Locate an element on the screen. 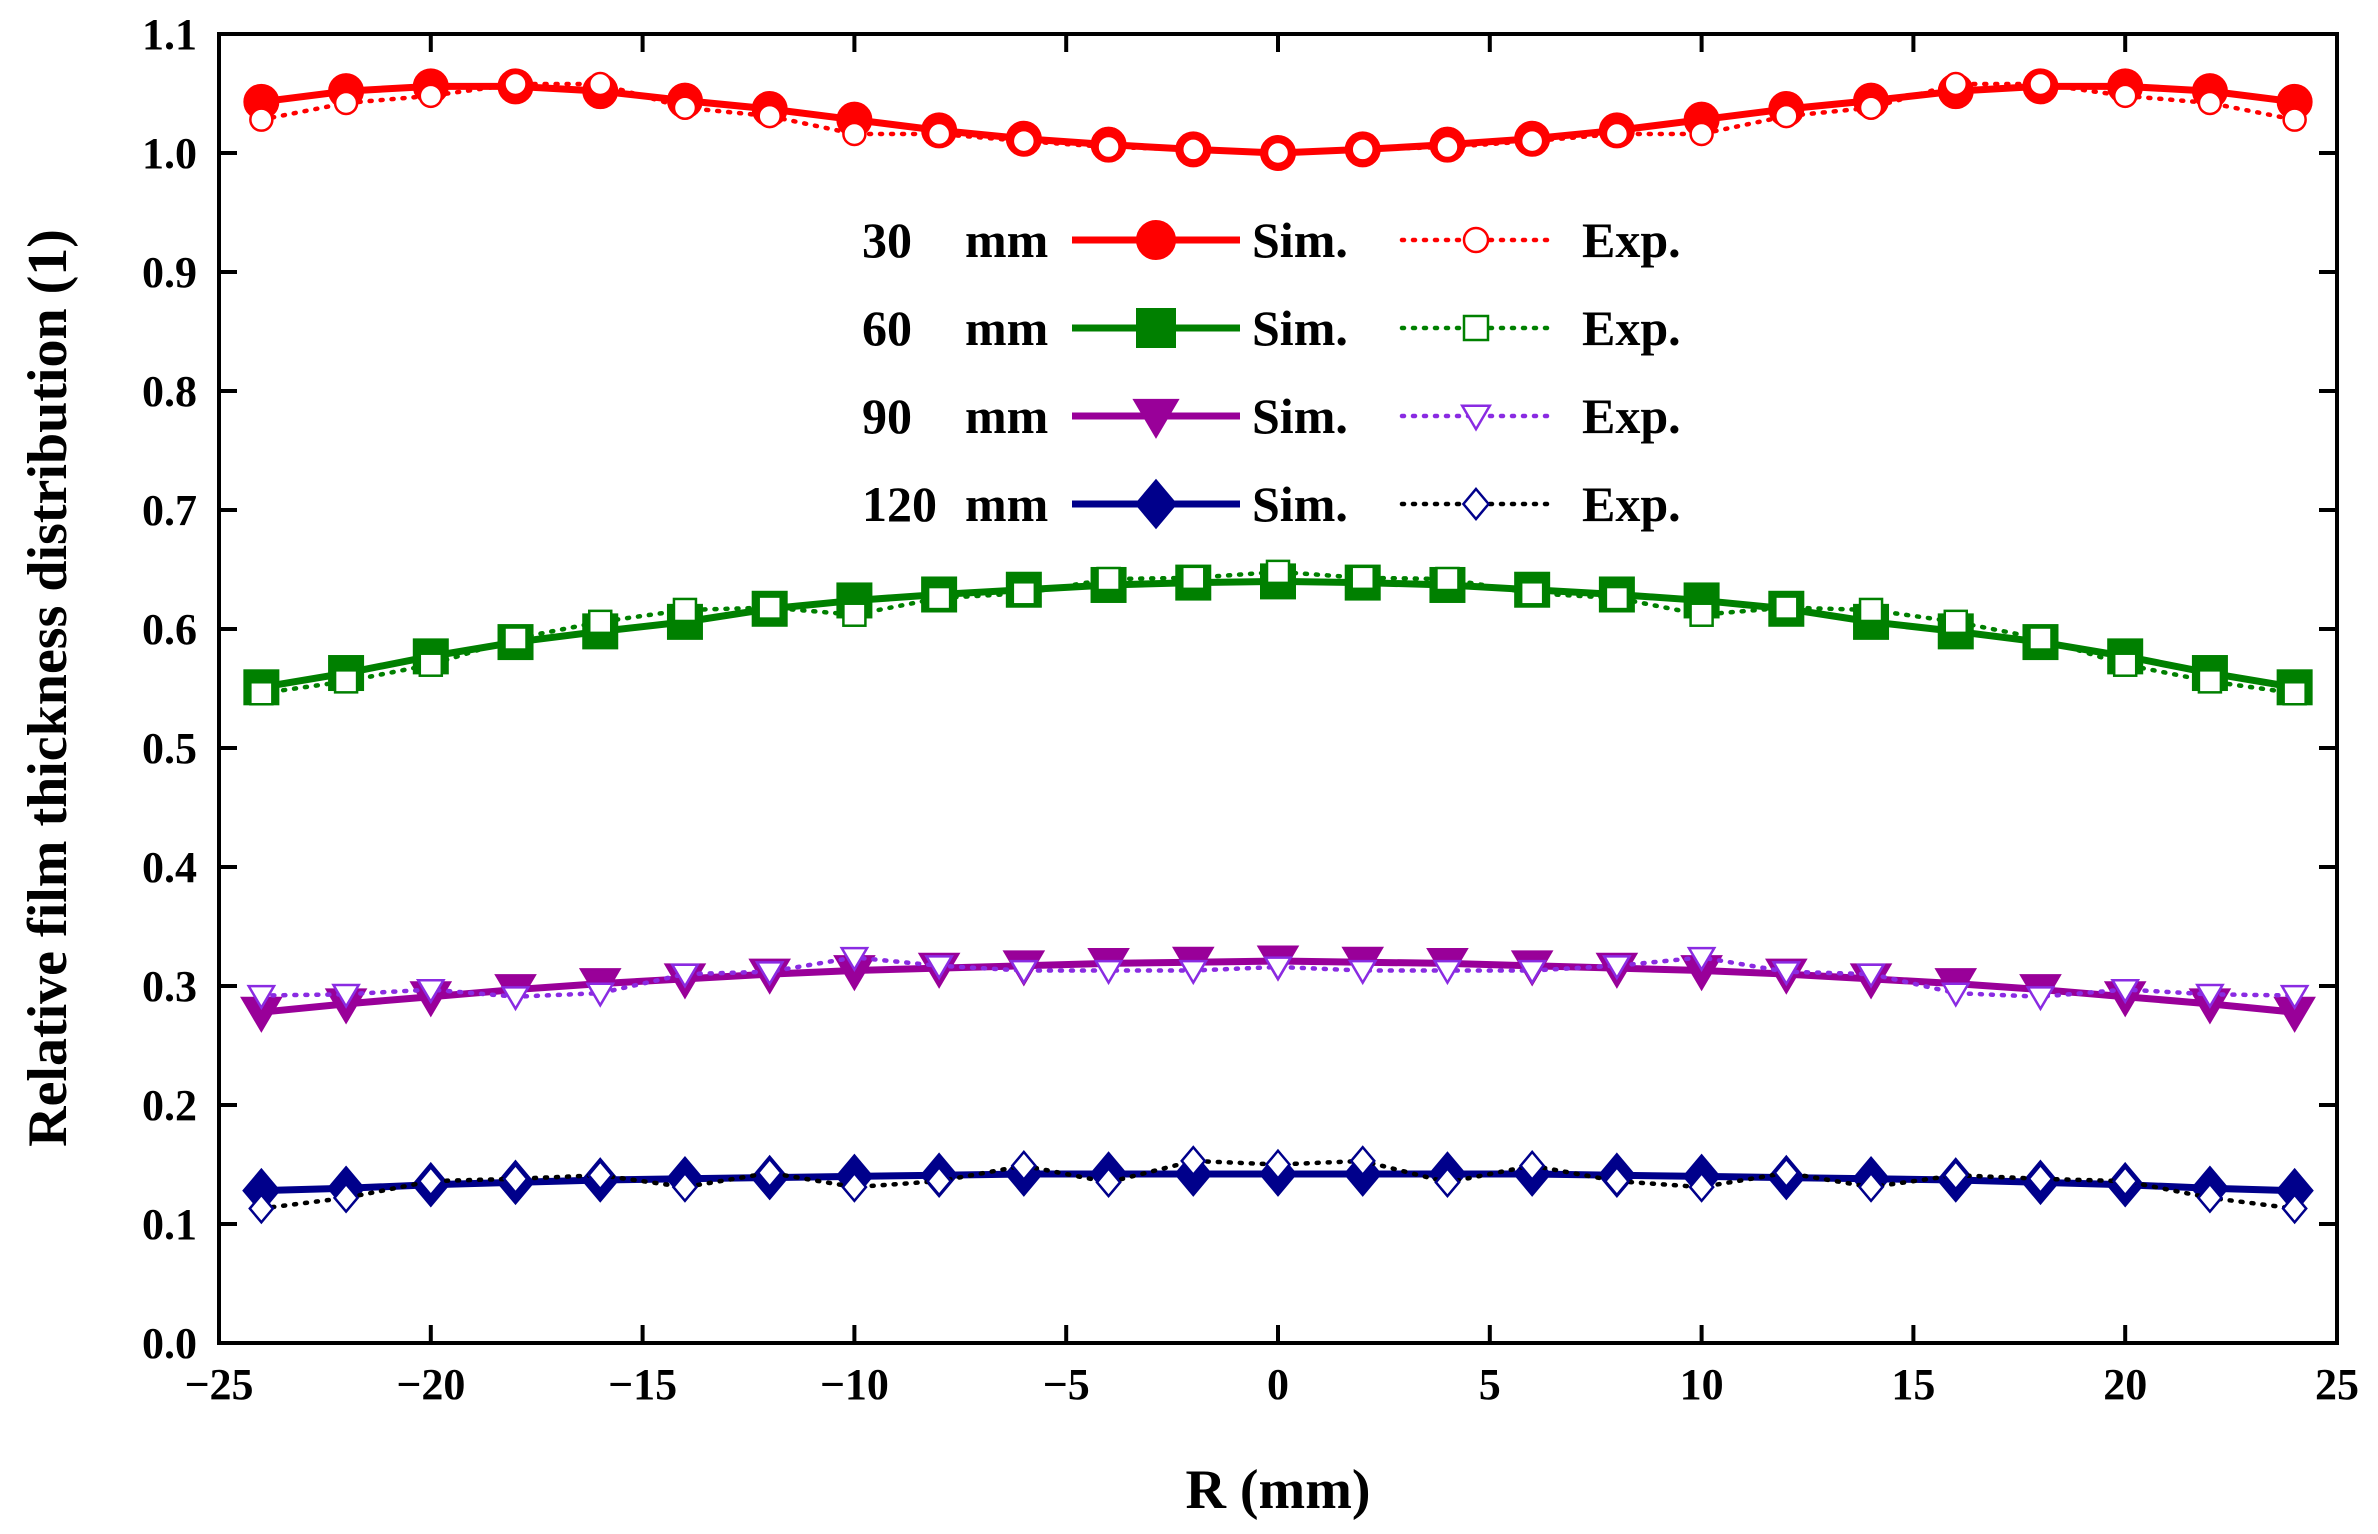 The image size is (2378, 1534). legend-distance: 30 is located at coordinates (887, 240).